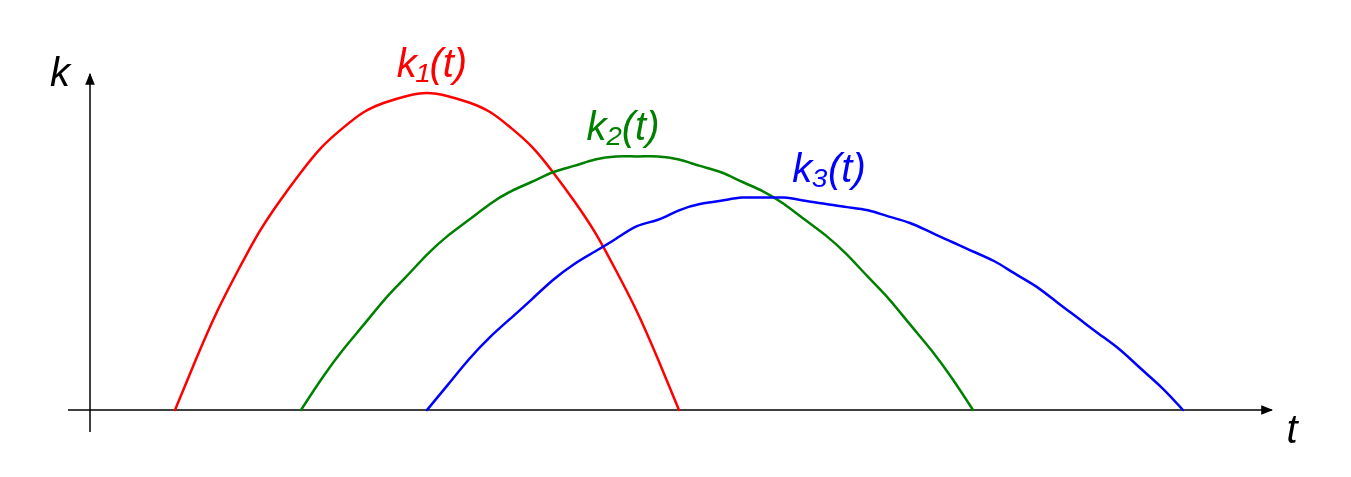  I want to click on x-axis-title: t, so click(1293, 429).